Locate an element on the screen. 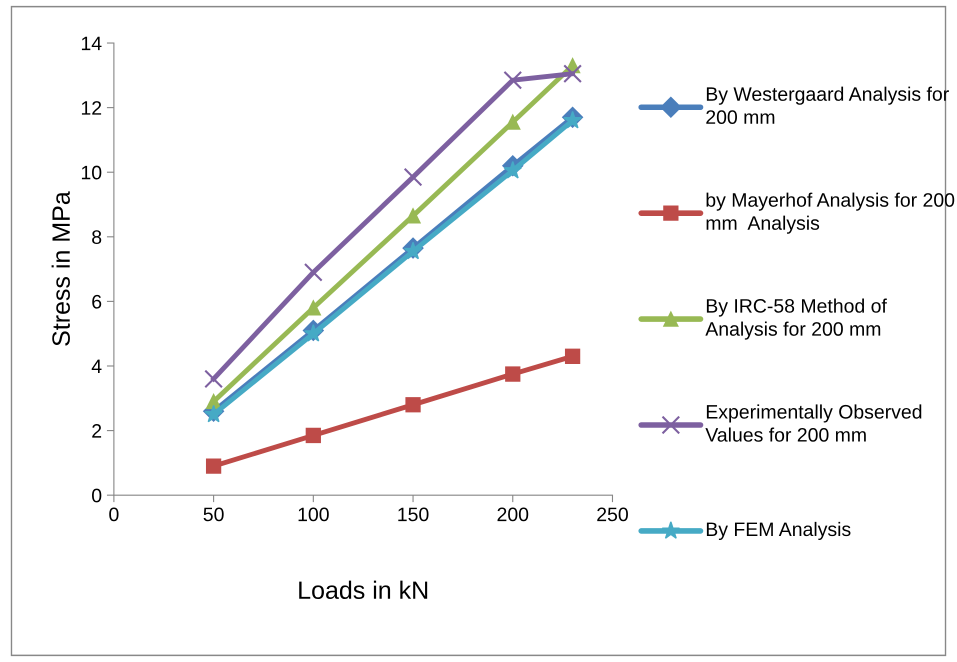  legend-label: Experimentally Observed Values for 200 mm is located at coordinates (813, 423).